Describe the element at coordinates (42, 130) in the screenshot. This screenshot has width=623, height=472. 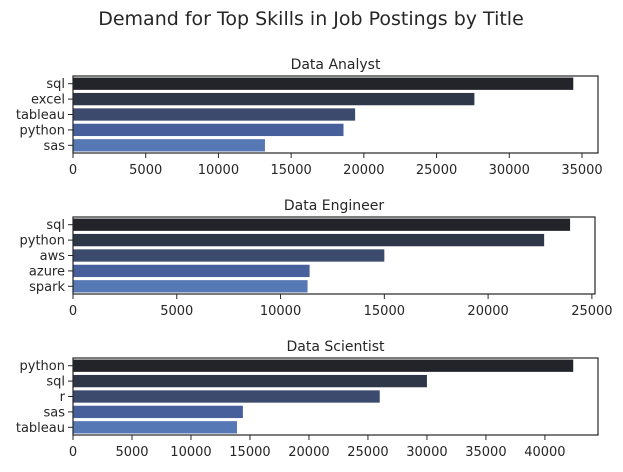
I see `data-analyst-ylabel-python: python` at that location.